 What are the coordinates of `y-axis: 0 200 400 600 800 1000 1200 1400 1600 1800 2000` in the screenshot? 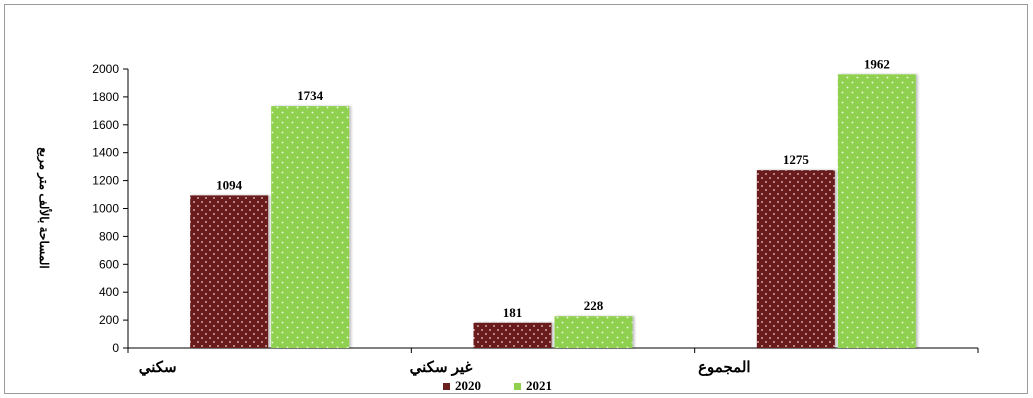 It's located at (110, 208).